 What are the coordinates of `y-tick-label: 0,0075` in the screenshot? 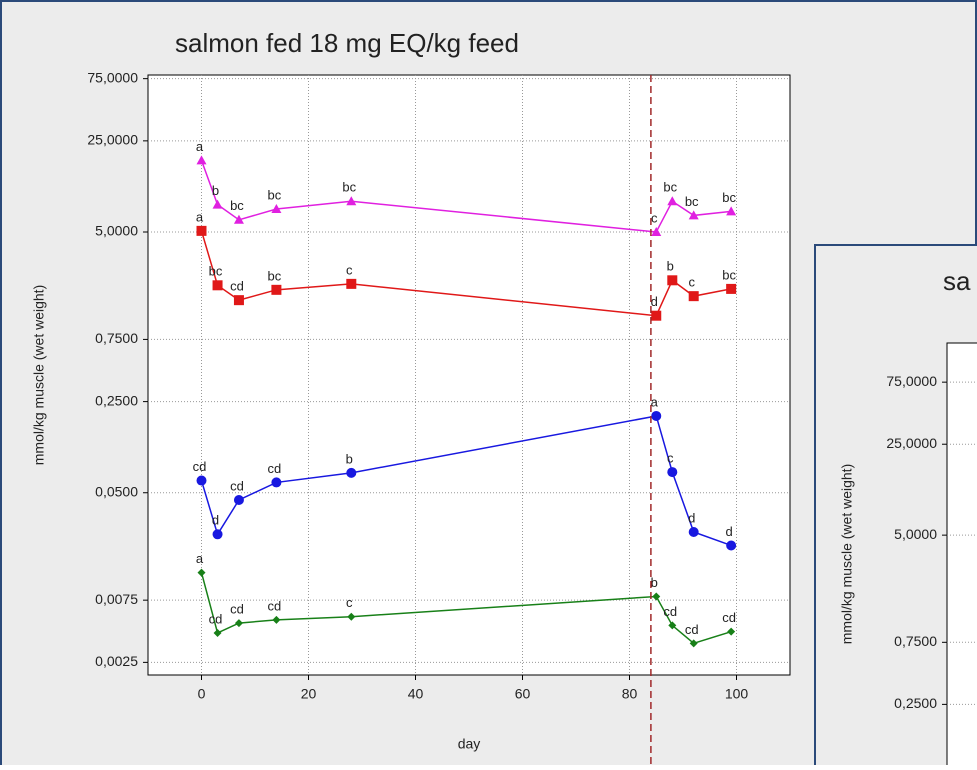 It's located at (116, 599).